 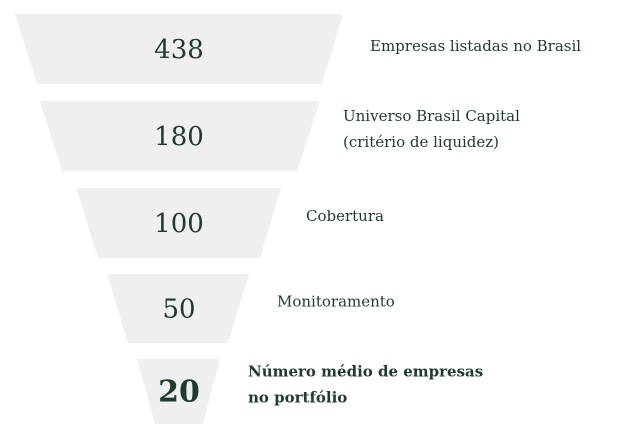 I want to click on stage-label: Empresas listadas no Brasil, so click(x=475, y=46).